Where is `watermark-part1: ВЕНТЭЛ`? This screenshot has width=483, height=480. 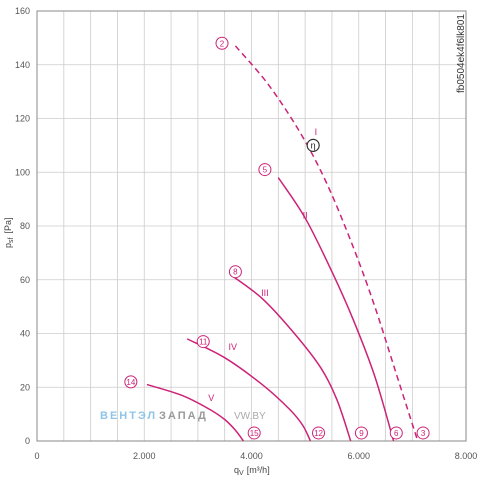 watermark-part1: ВЕНТЭЛ is located at coordinates (128, 416).